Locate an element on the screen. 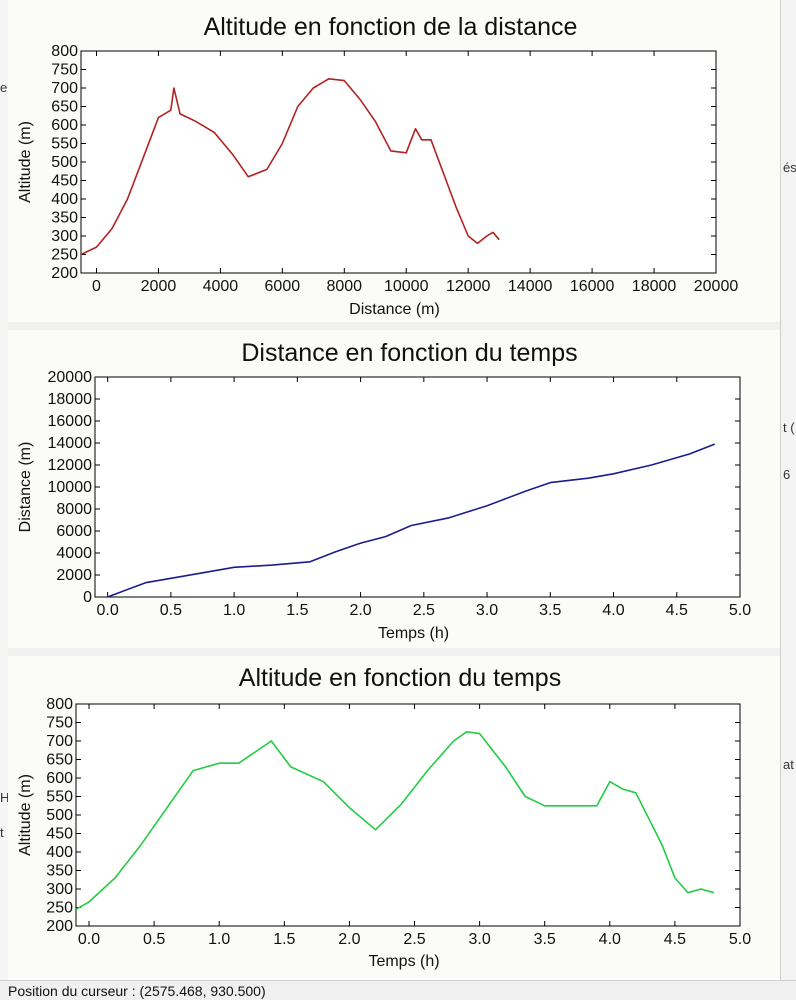 The width and height of the screenshot is (796, 1000). x-tick-label: 4000 is located at coordinates (221, 286).